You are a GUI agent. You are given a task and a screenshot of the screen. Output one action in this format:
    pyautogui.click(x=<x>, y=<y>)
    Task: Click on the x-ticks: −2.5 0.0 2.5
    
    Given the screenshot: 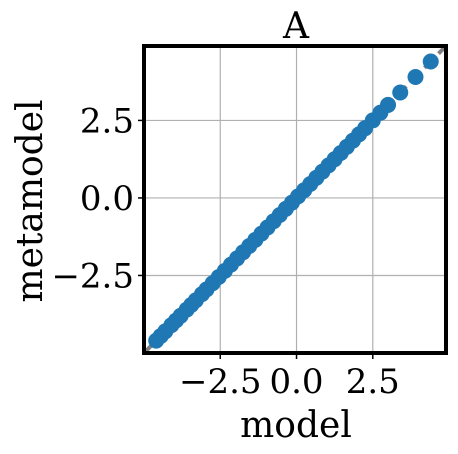 What is the action you would take?
    pyautogui.click(x=289, y=377)
    